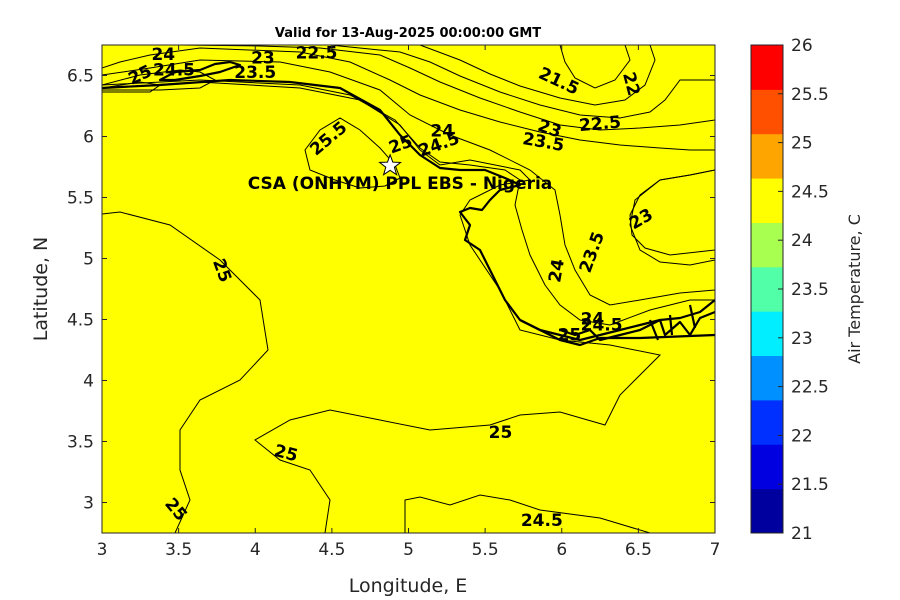 The width and height of the screenshot is (900, 600). What do you see at coordinates (80, 321) in the screenshot?
I see `y-tick-label: 4.5` at bounding box center [80, 321].